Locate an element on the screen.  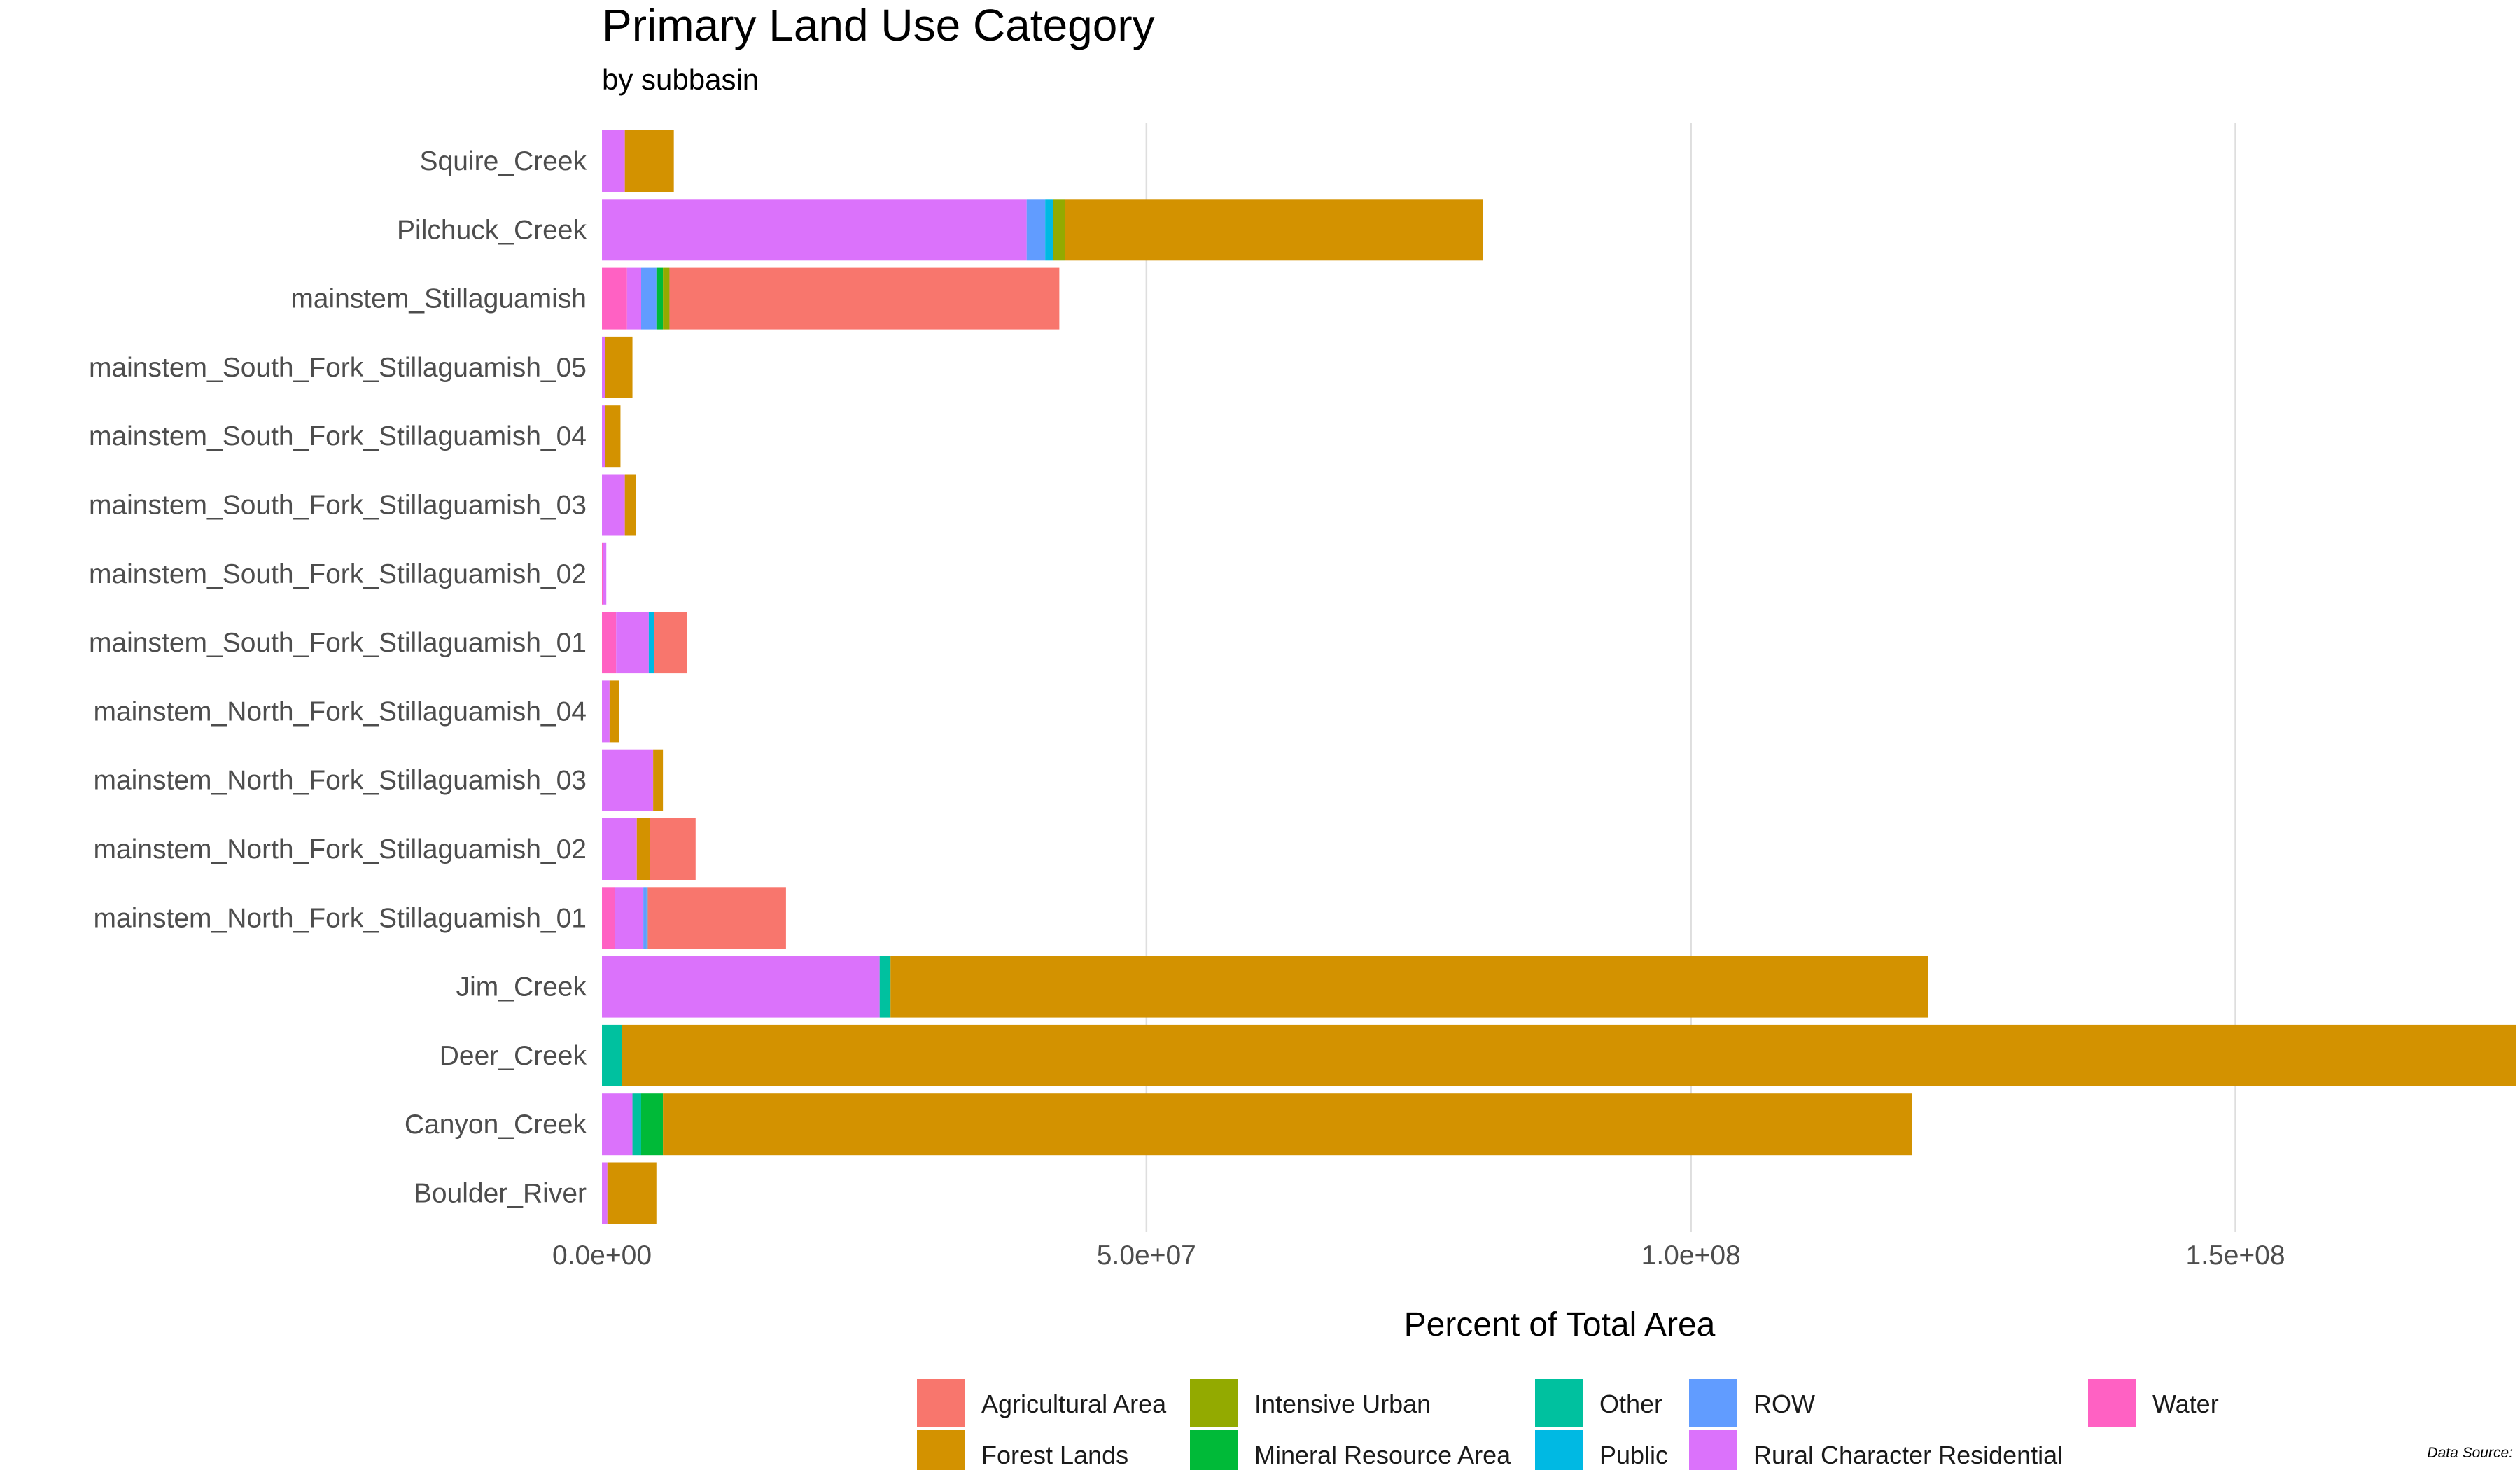
bar-Pilchuck_Creek-forest-lands is located at coordinates (1274, 230).